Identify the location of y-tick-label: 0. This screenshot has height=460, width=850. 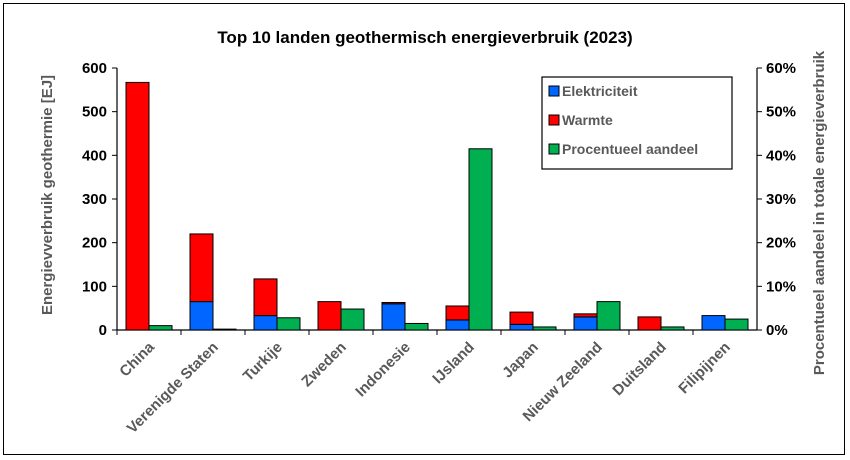
(103, 330).